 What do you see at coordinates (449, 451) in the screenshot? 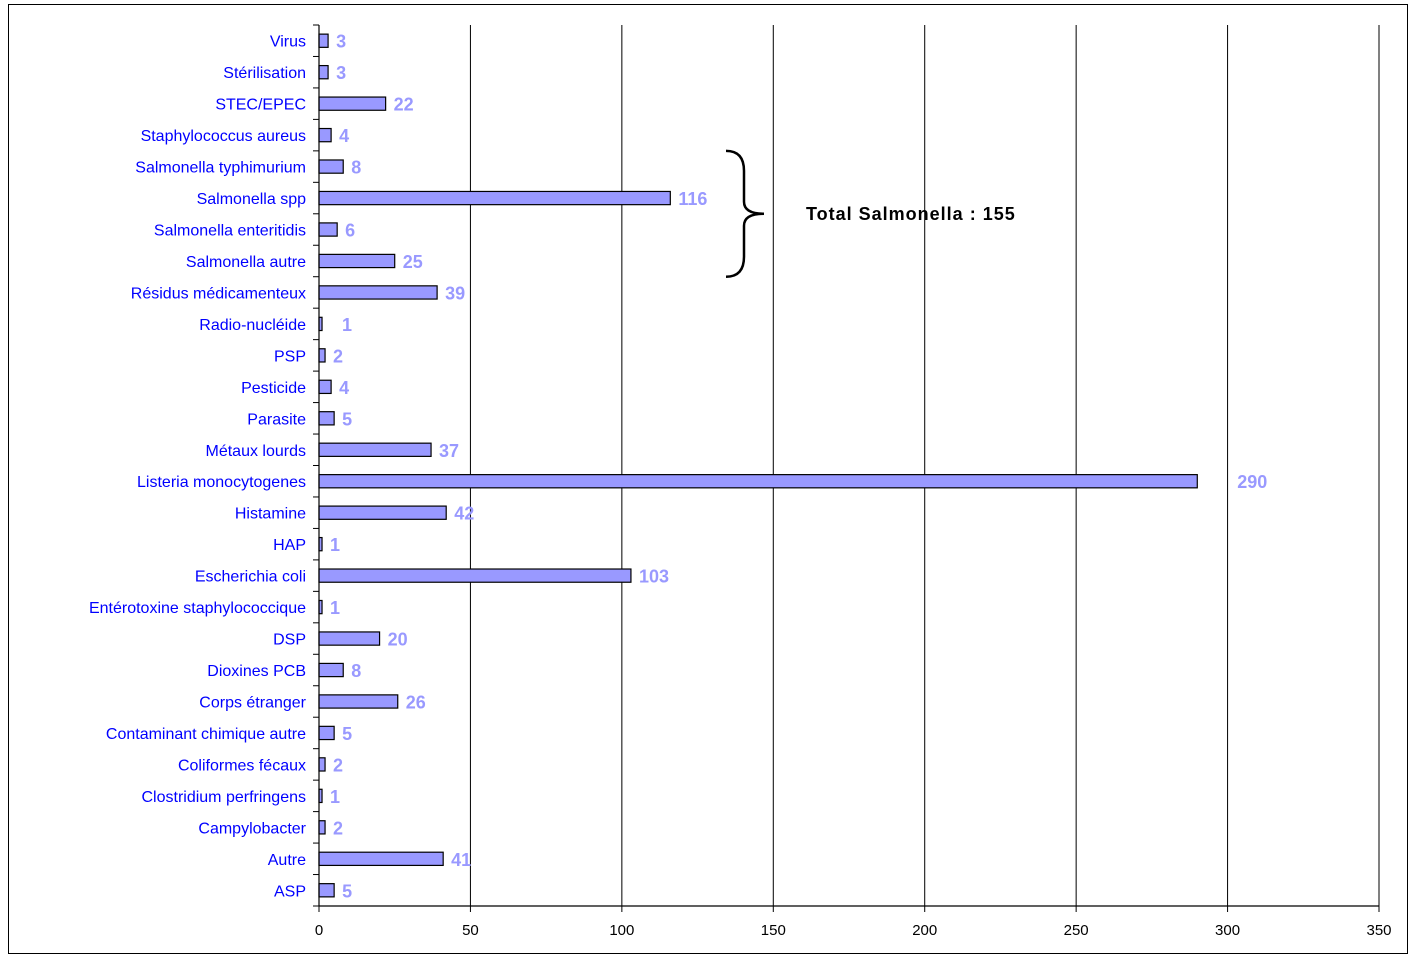
I see `data-label: 37` at bounding box center [449, 451].